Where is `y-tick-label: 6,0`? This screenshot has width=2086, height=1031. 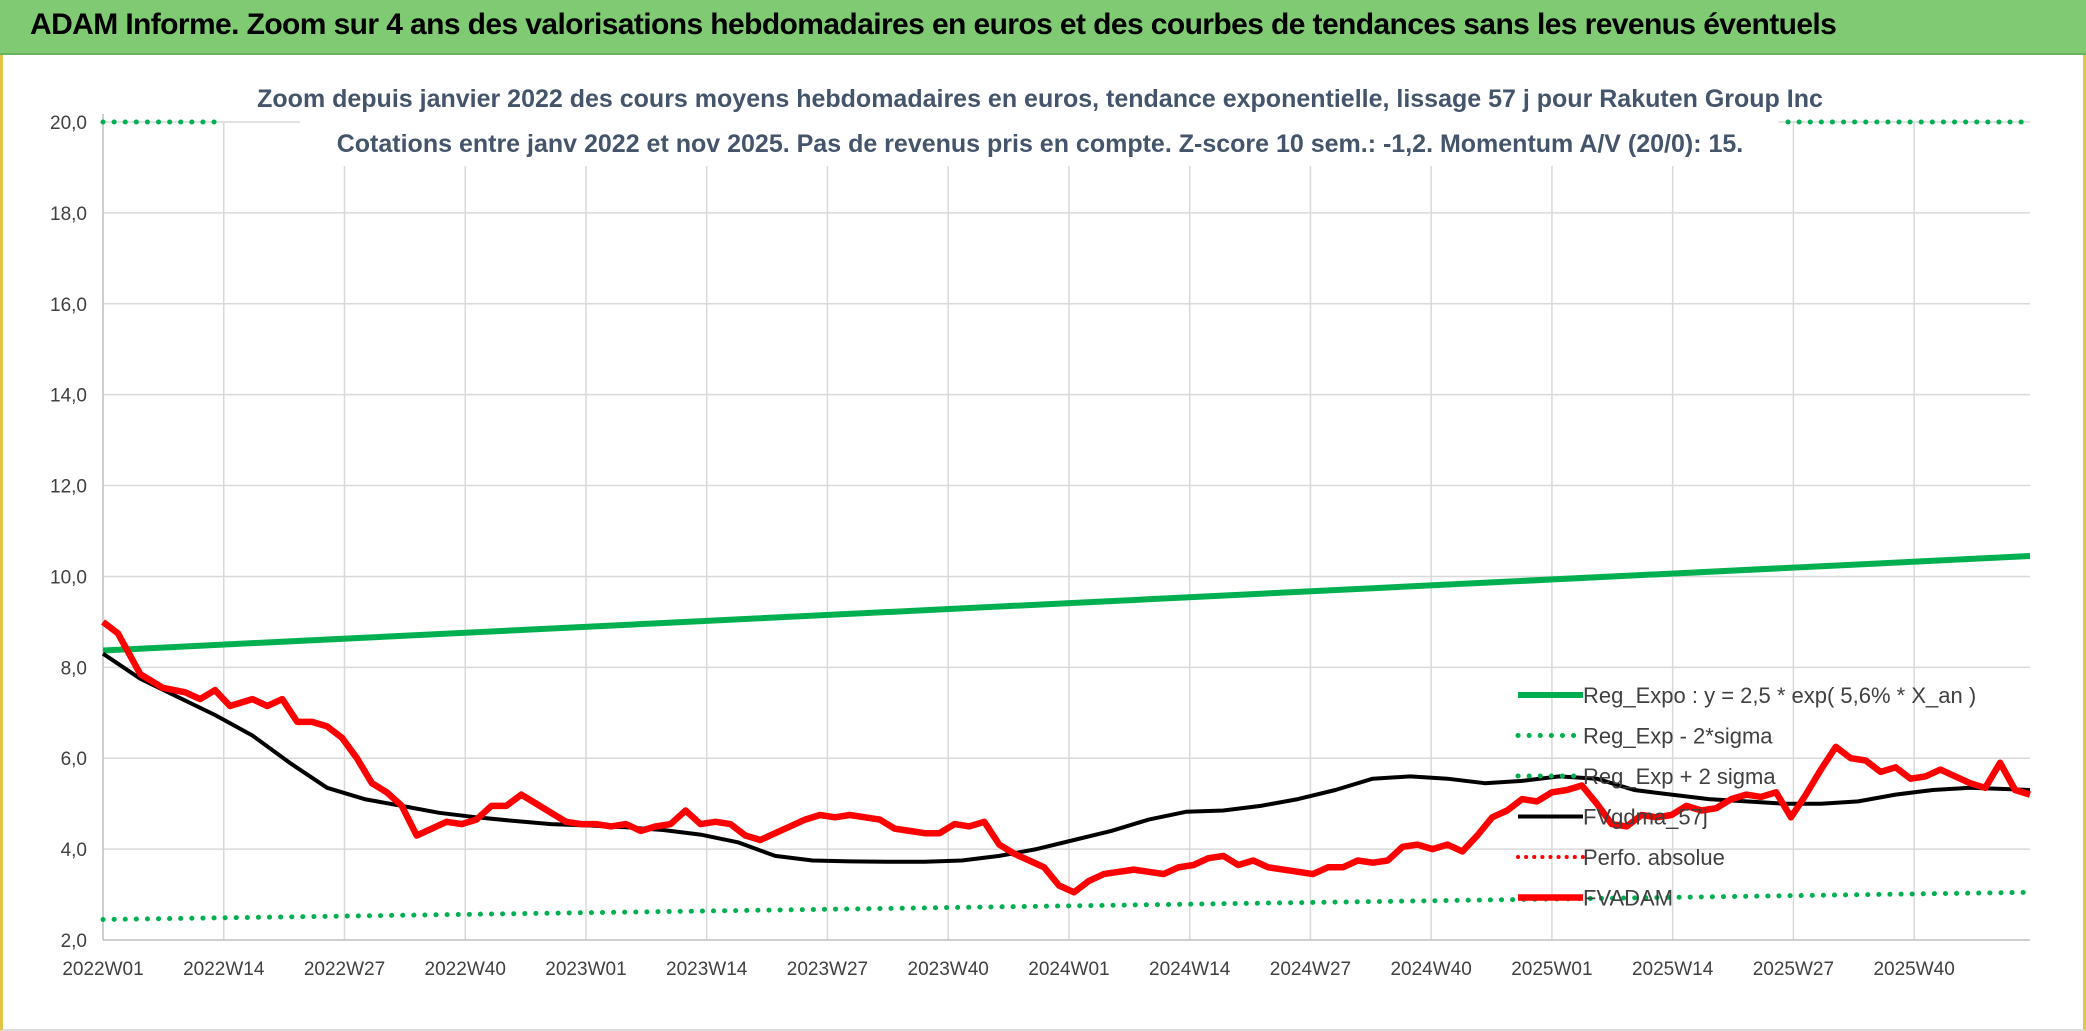 y-tick-label: 6,0 is located at coordinates (74, 759).